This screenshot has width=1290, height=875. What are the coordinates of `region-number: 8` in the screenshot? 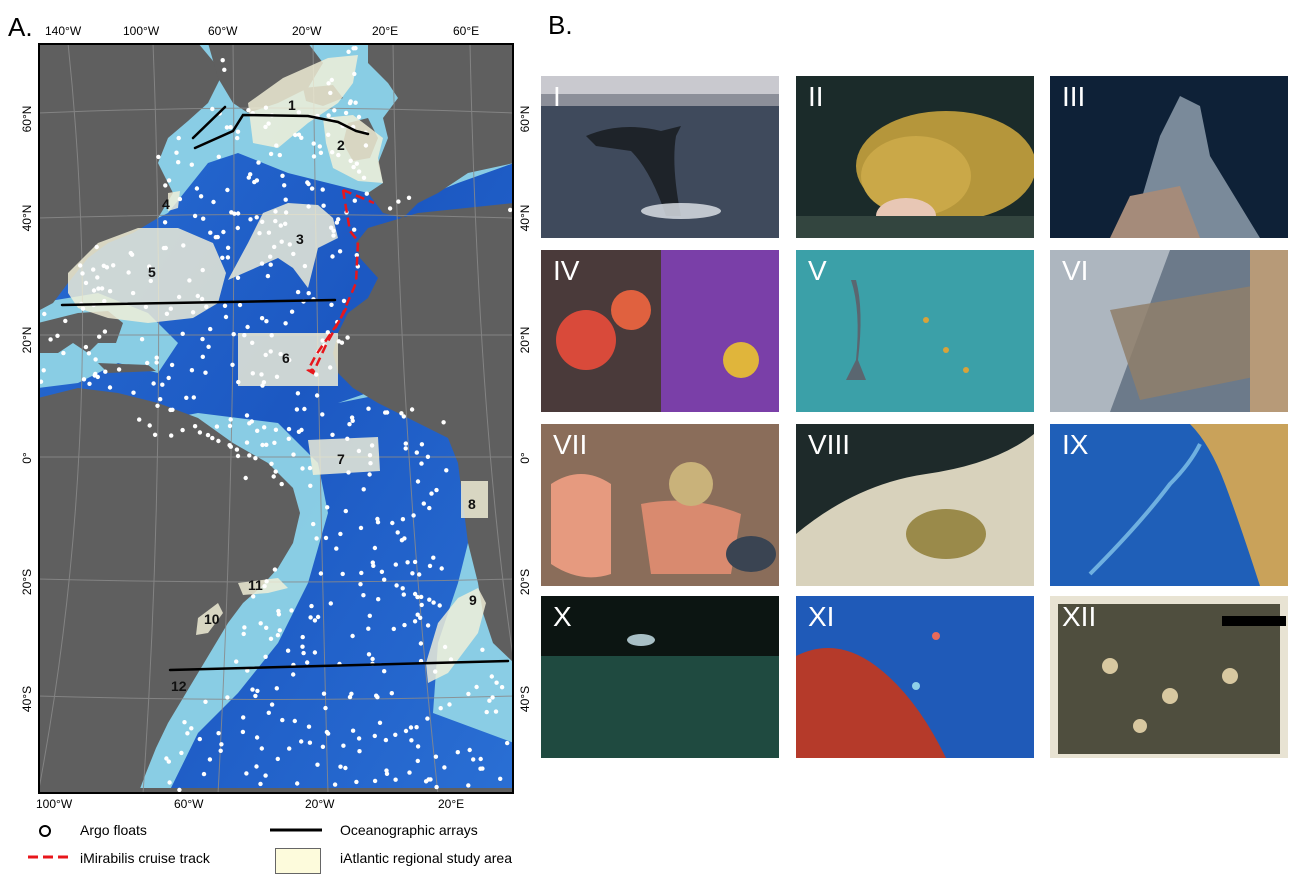 It's located at (472, 504).